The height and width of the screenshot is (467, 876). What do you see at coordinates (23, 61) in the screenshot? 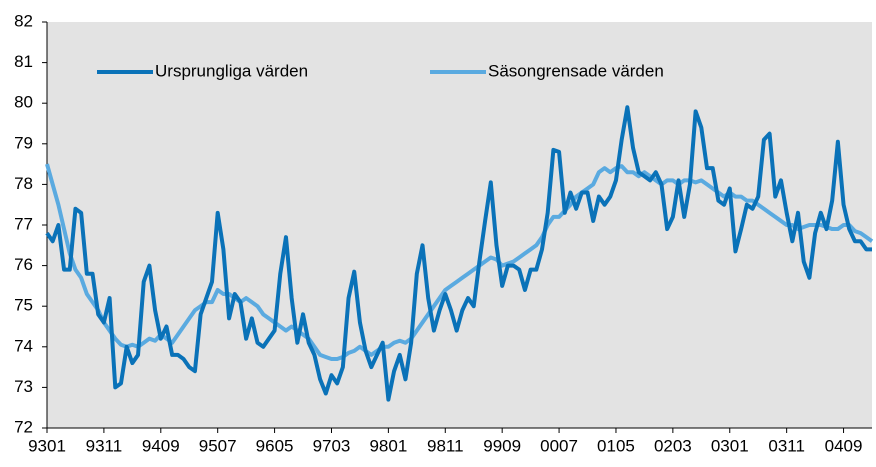
I see `y-tick-label: 81` at bounding box center [23, 61].